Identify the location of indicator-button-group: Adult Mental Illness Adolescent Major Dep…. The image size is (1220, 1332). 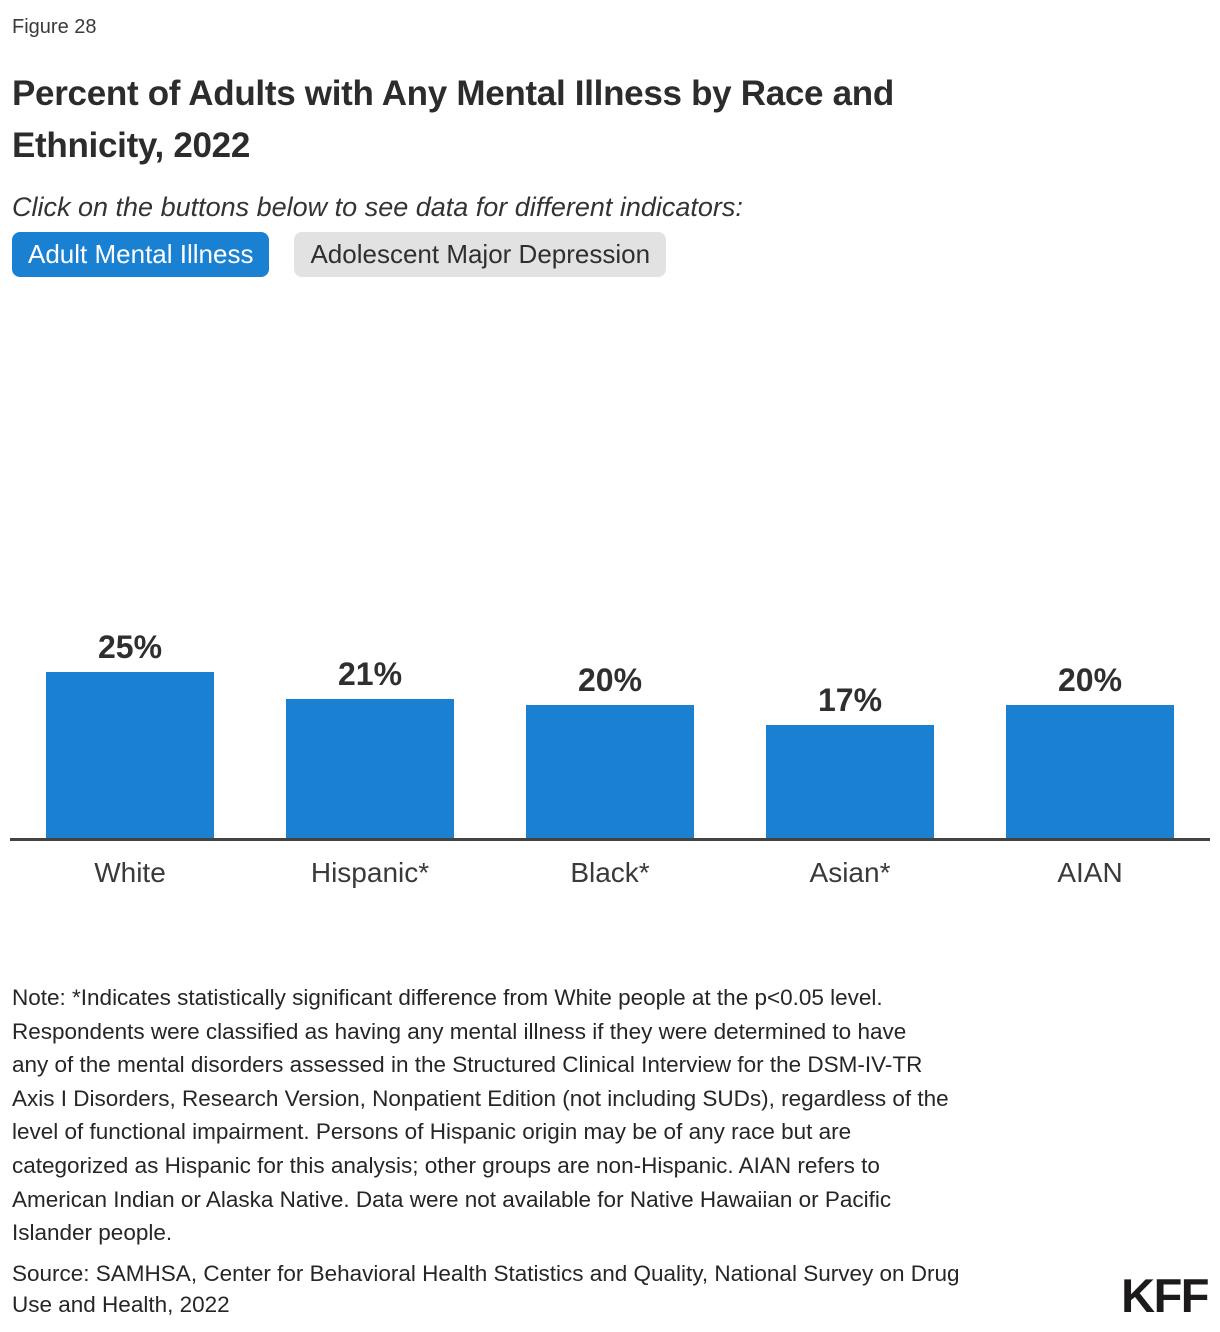
(610, 254).